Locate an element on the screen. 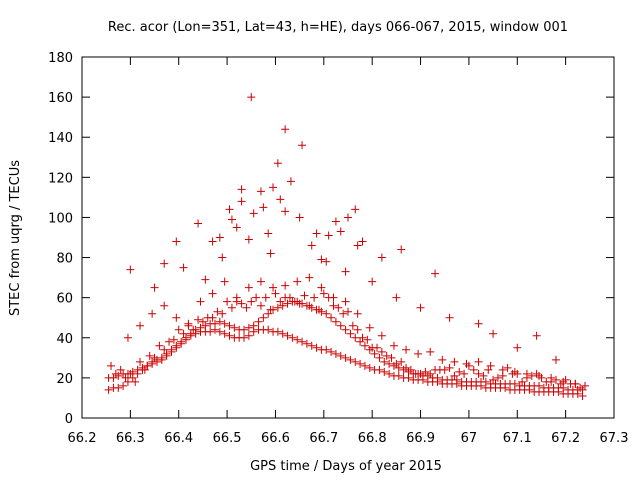  y-tick-label: 140 is located at coordinates (60, 138).